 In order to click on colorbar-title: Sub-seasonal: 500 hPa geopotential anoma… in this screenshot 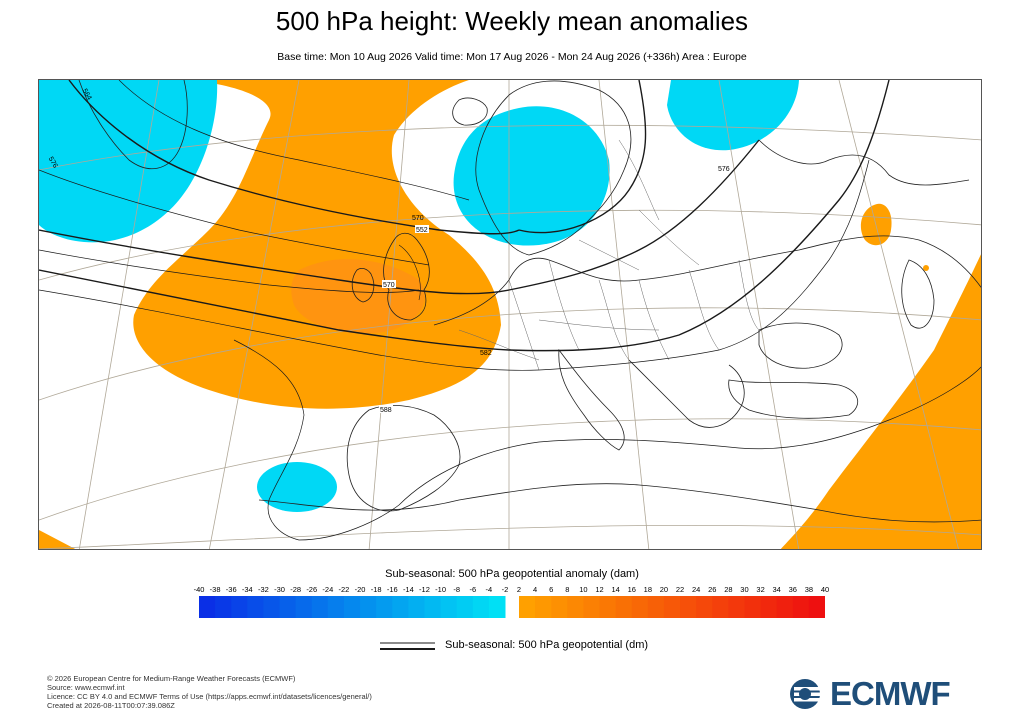, I will do `click(512, 574)`.